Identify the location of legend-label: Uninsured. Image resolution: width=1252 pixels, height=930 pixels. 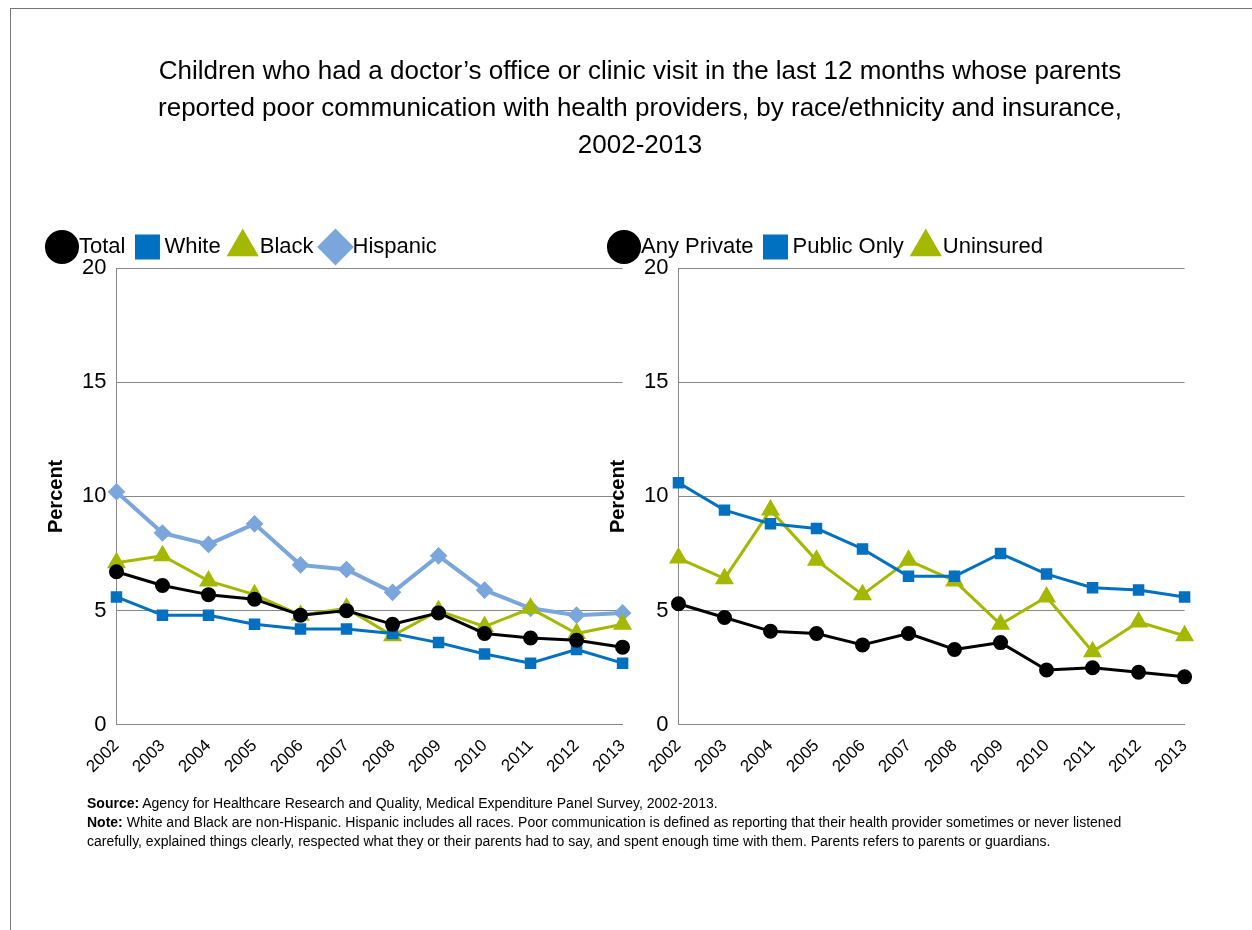
(993, 246).